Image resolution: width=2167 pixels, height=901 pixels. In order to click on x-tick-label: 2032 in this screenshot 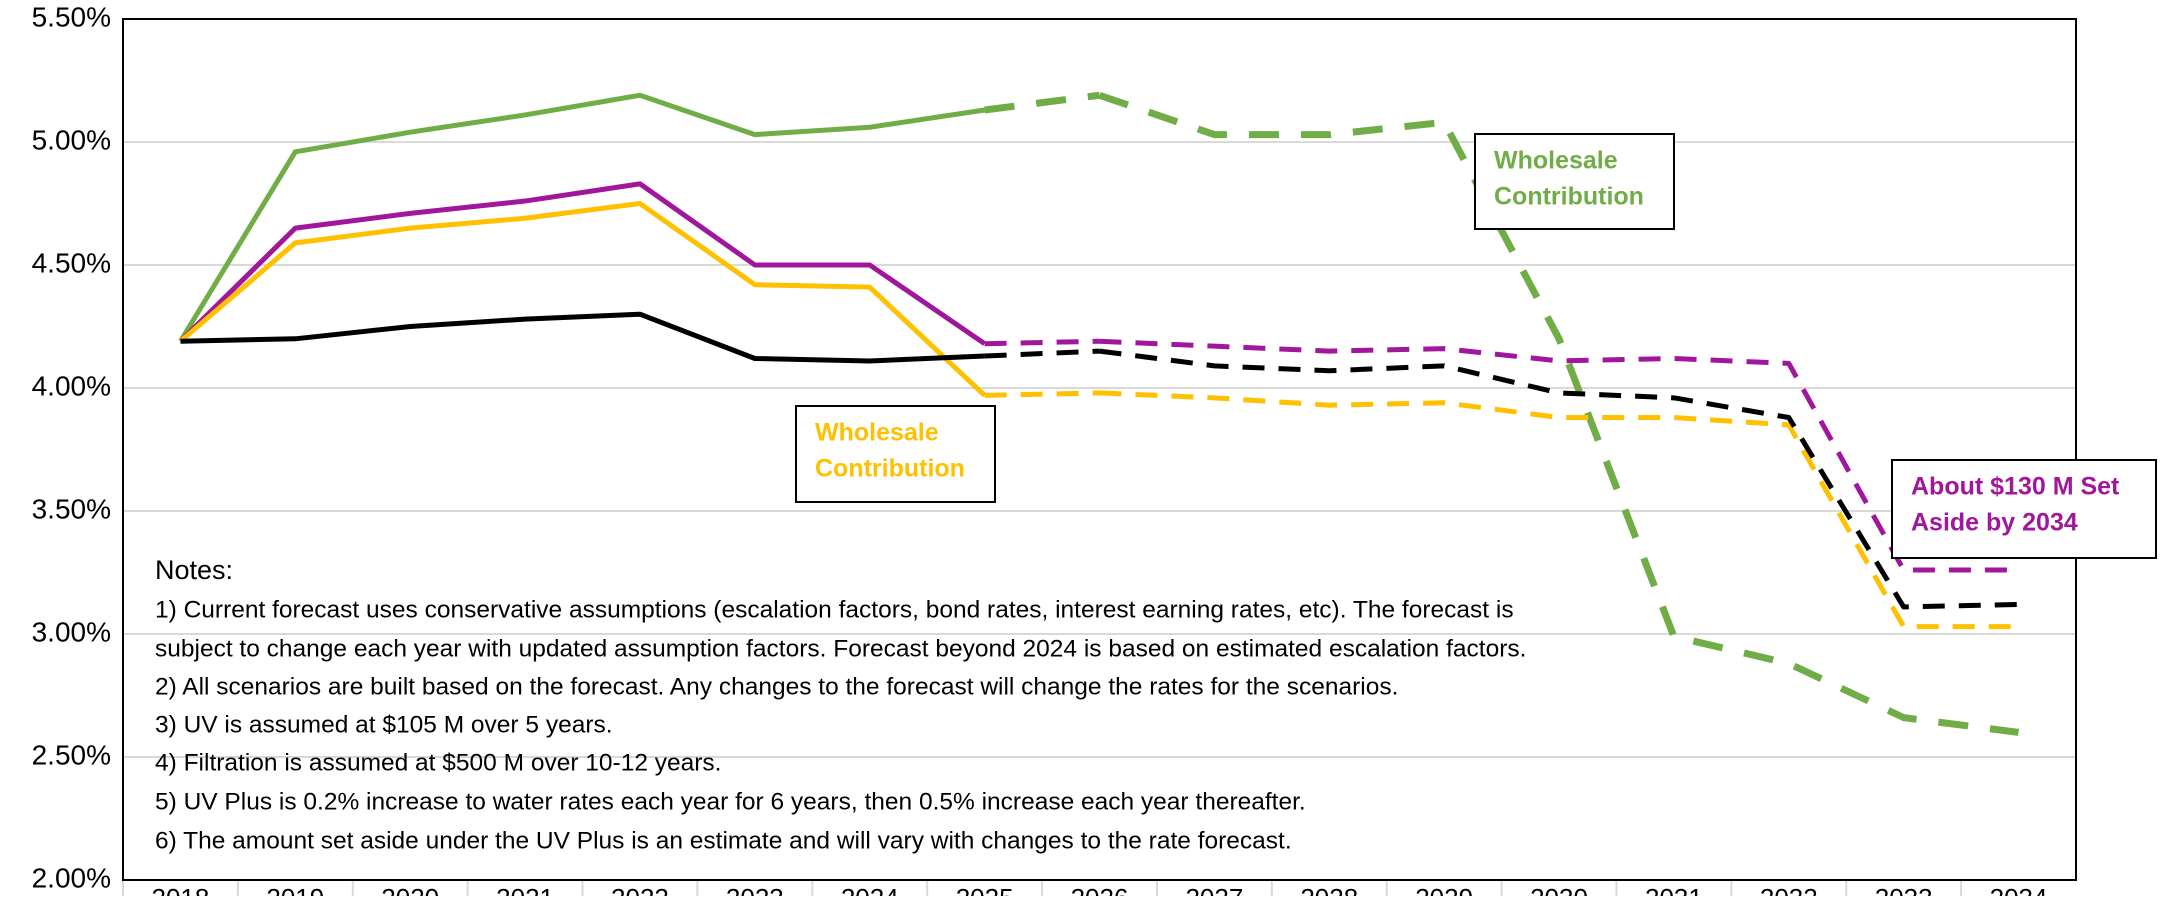, I will do `click(1789, 889)`.